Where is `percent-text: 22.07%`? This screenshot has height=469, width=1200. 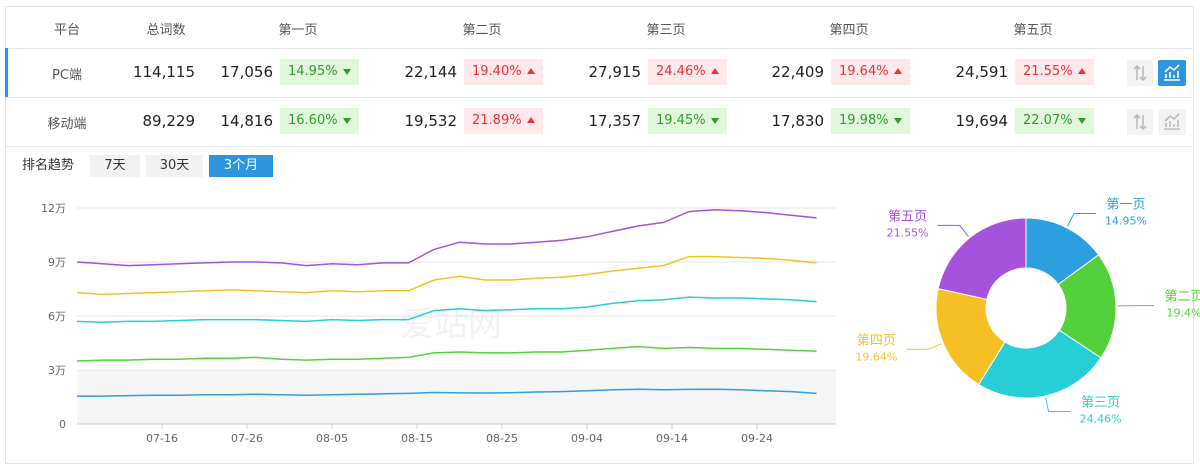
percent-text: 22.07% is located at coordinates (1048, 120).